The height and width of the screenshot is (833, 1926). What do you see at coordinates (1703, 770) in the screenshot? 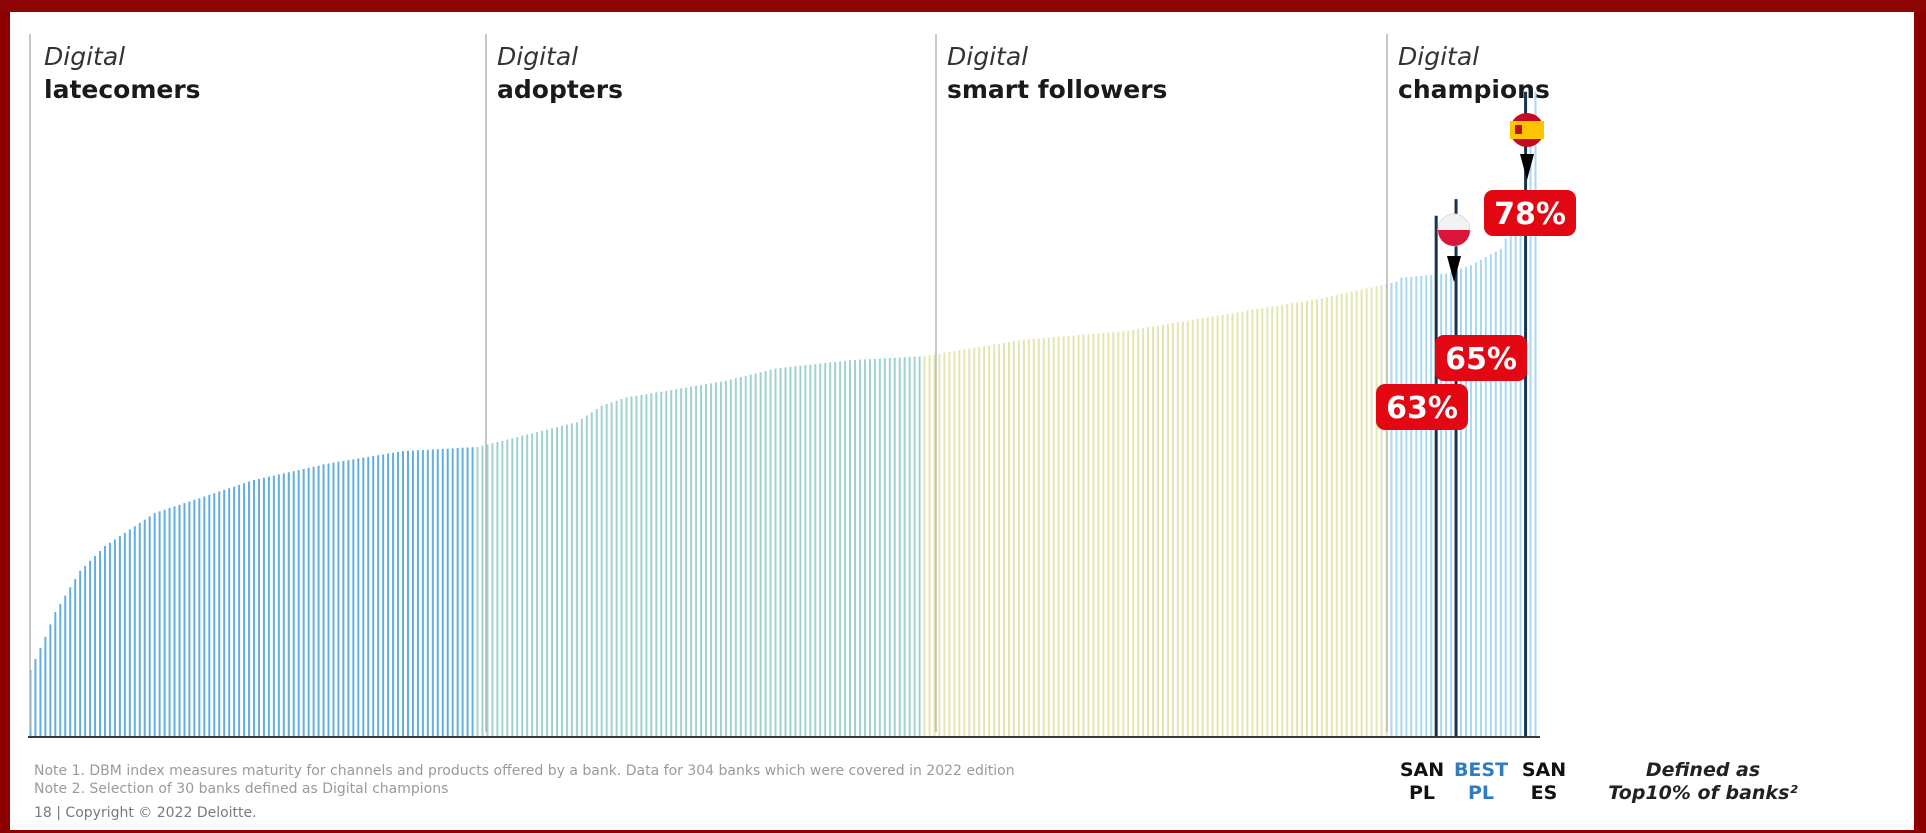
I see `definition-line1: Defined as` at bounding box center [1703, 770].